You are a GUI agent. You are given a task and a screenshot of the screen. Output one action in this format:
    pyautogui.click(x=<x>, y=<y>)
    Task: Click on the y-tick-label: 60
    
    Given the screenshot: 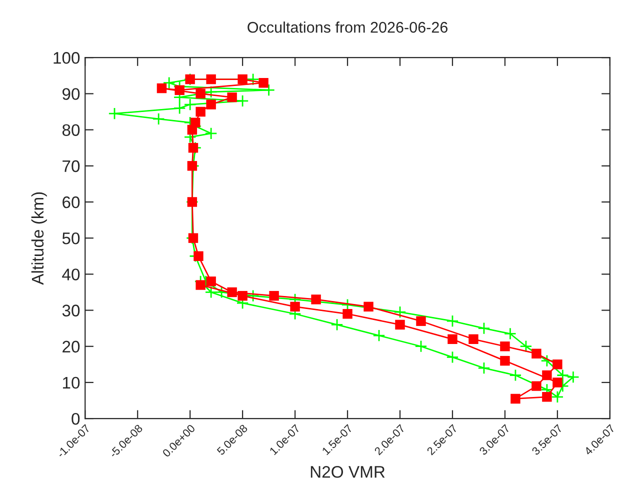 What is the action you would take?
    pyautogui.click(x=71, y=202)
    